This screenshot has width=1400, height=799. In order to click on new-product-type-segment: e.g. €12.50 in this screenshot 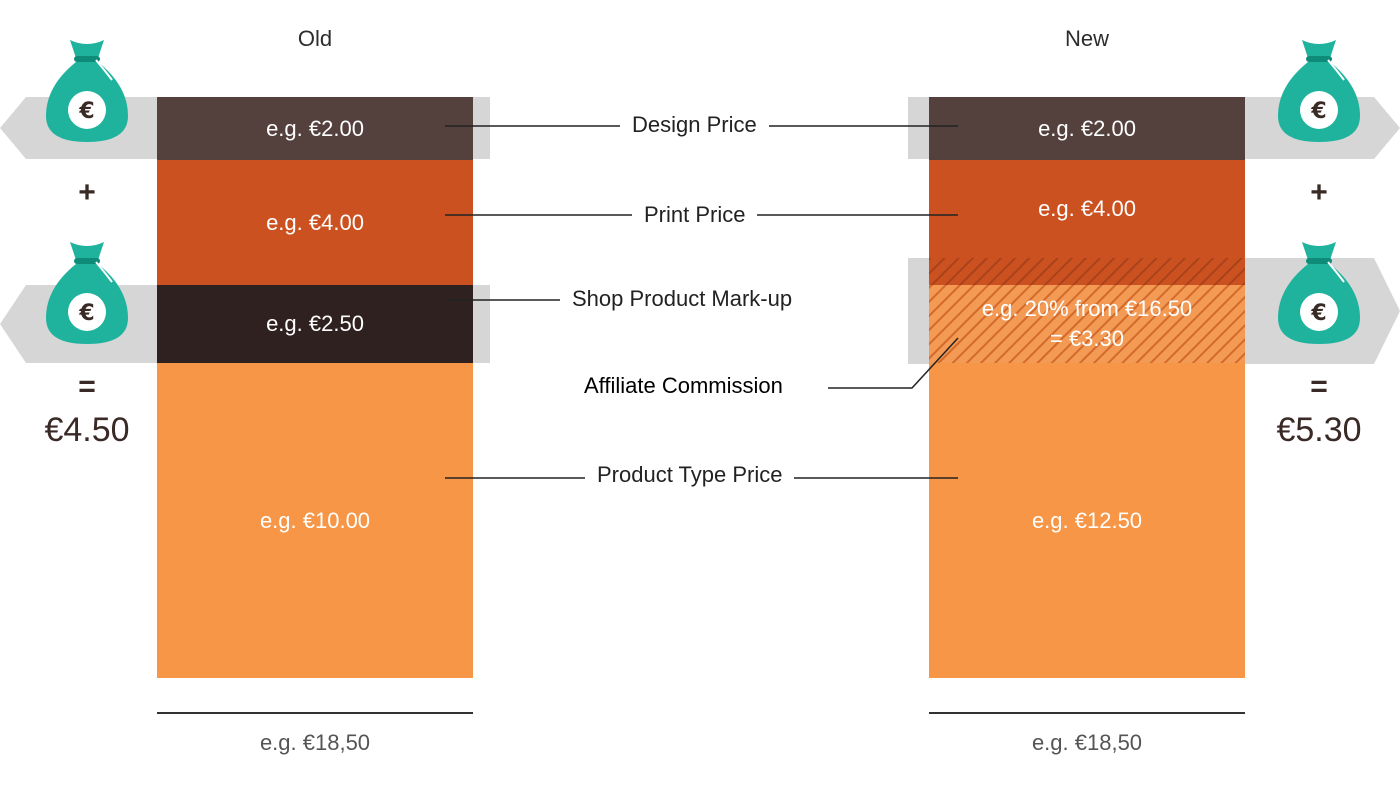, I will do `click(1087, 520)`.